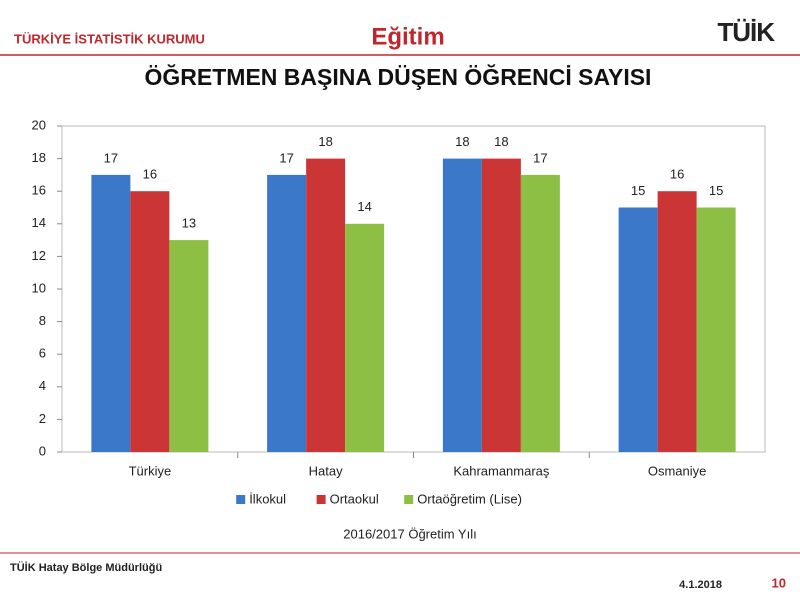 This screenshot has height=600, width=800. Describe the element at coordinates (398, 76) in the screenshot. I see `chart-title: ÖĞRETMEN BAŞINA DÜŞEN ÖĞRENCİ SAYISI` at that location.